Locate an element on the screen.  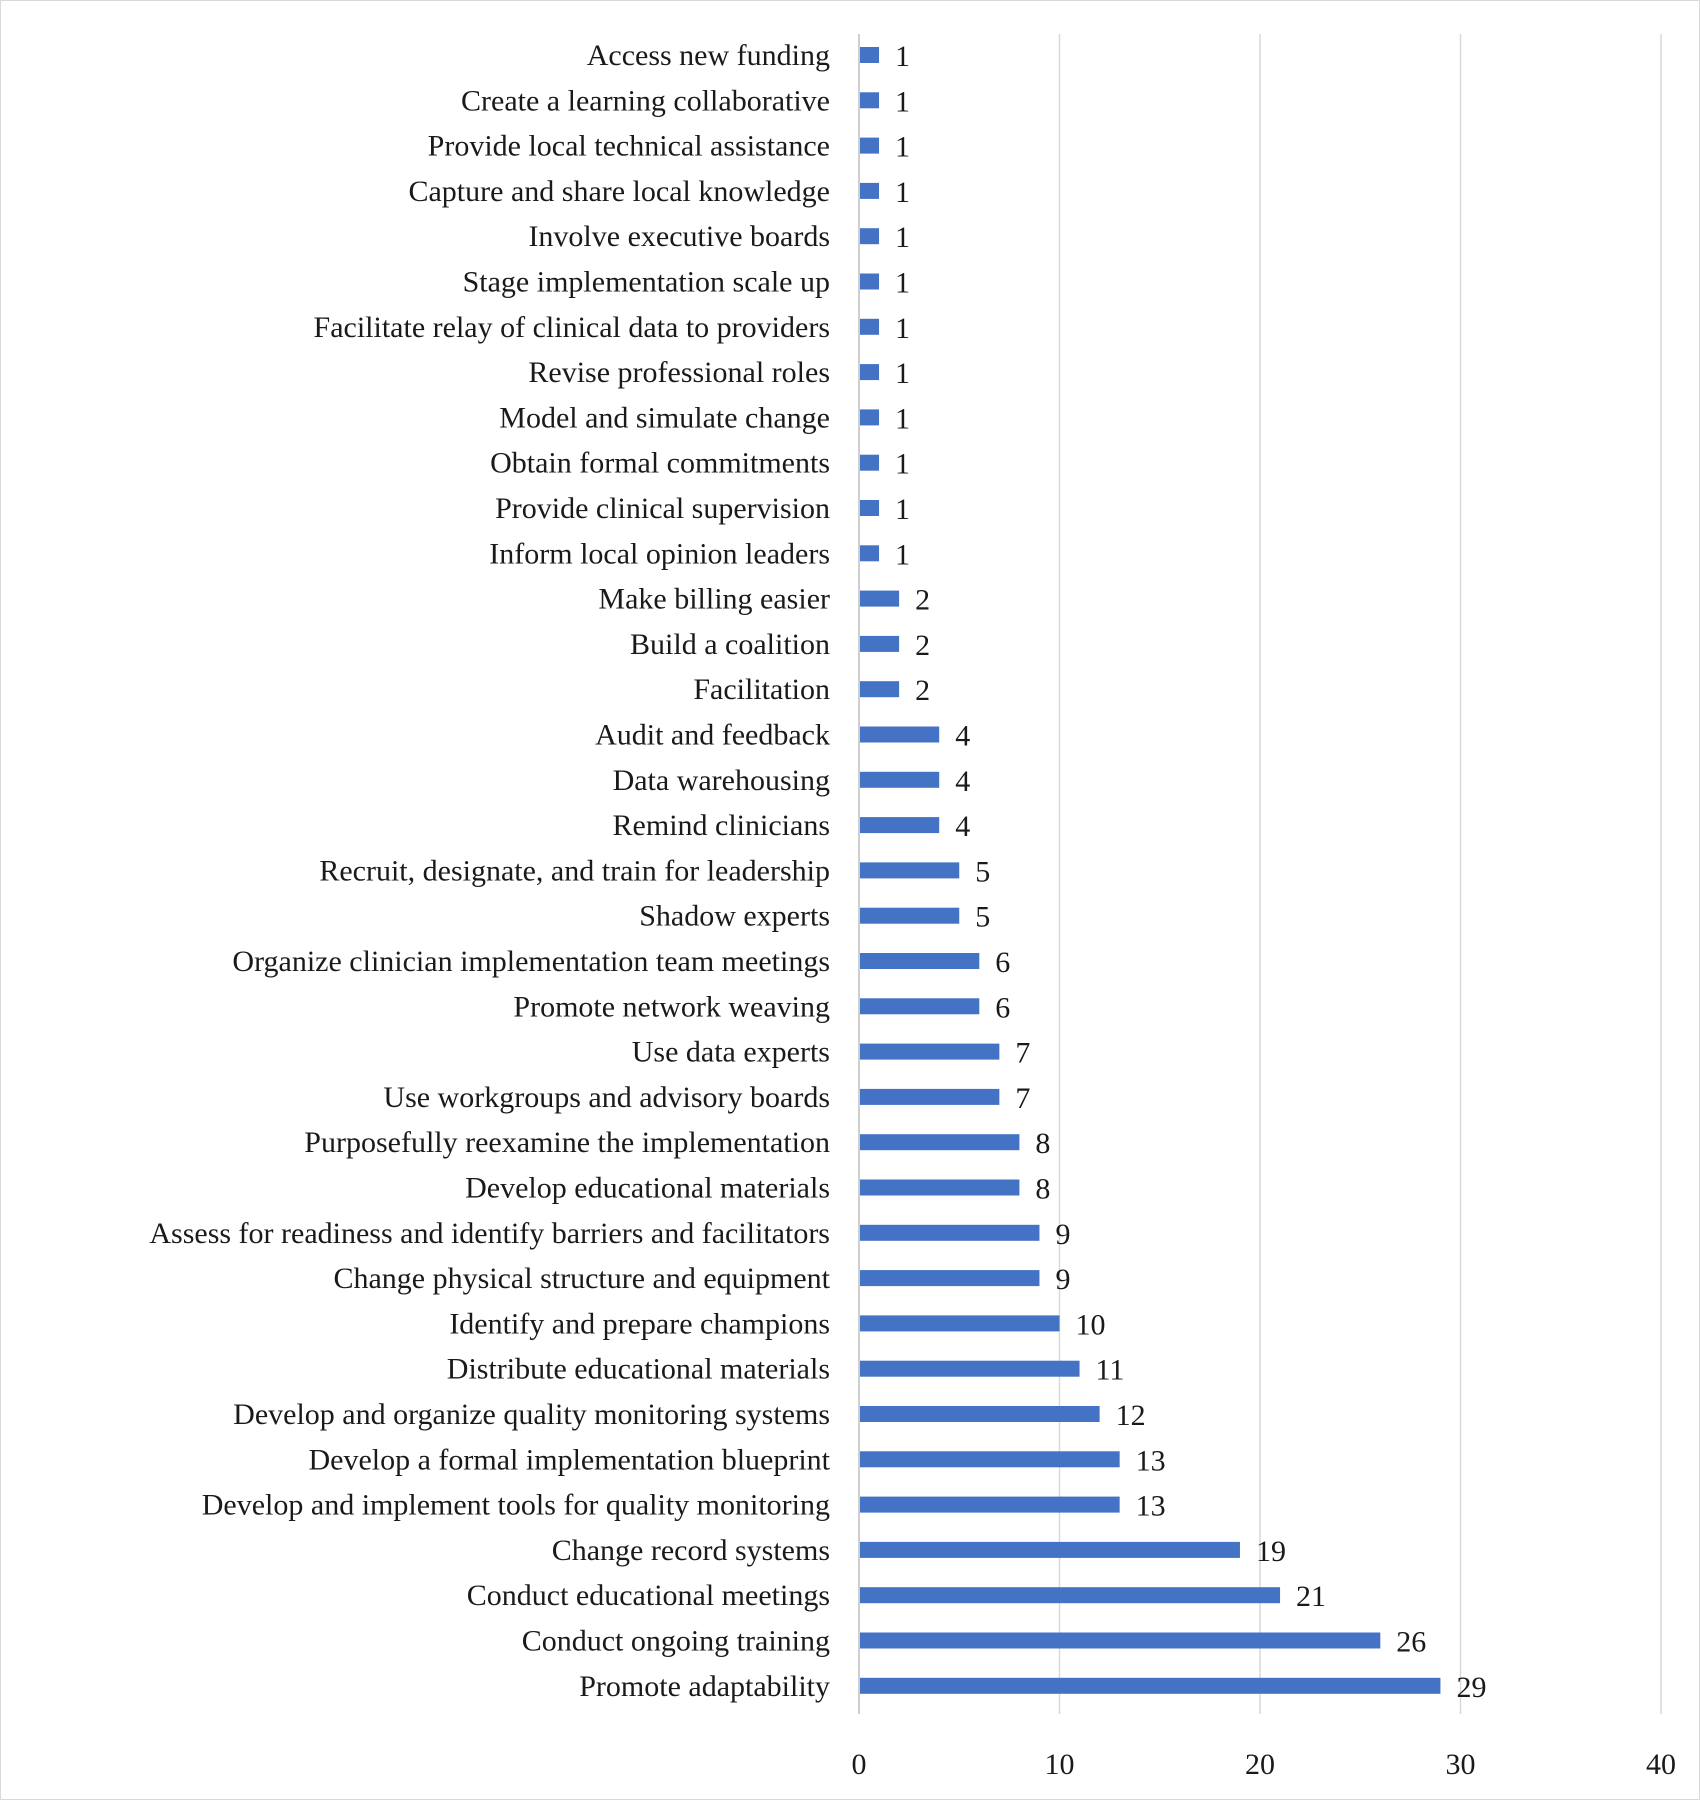
category-label: Develop educational materials is located at coordinates (647, 1188).